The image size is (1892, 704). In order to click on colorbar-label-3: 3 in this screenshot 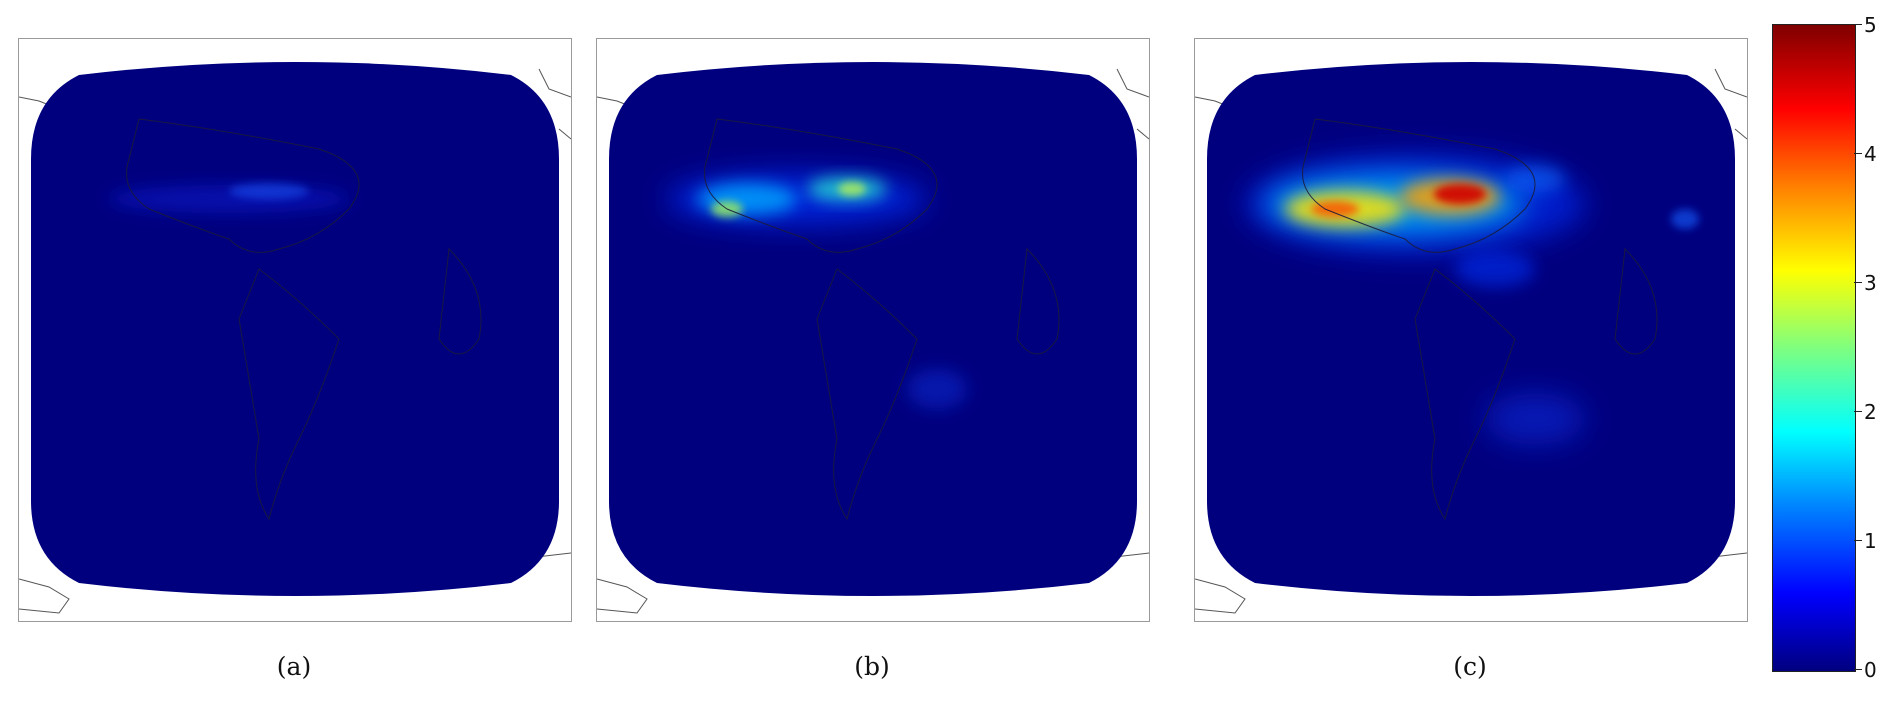, I will do `click(1870, 283)`.